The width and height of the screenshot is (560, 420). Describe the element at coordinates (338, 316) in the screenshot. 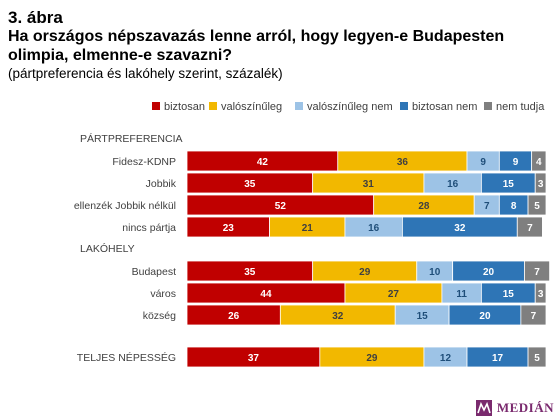

I see `data-label-r6-s1: 32` at that location.